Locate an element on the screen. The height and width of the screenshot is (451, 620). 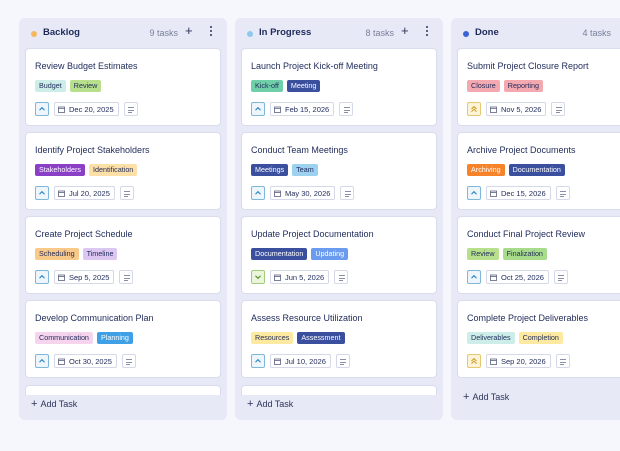
card-meta: Jun 5, 2026 is located at coordinates (300, 277).